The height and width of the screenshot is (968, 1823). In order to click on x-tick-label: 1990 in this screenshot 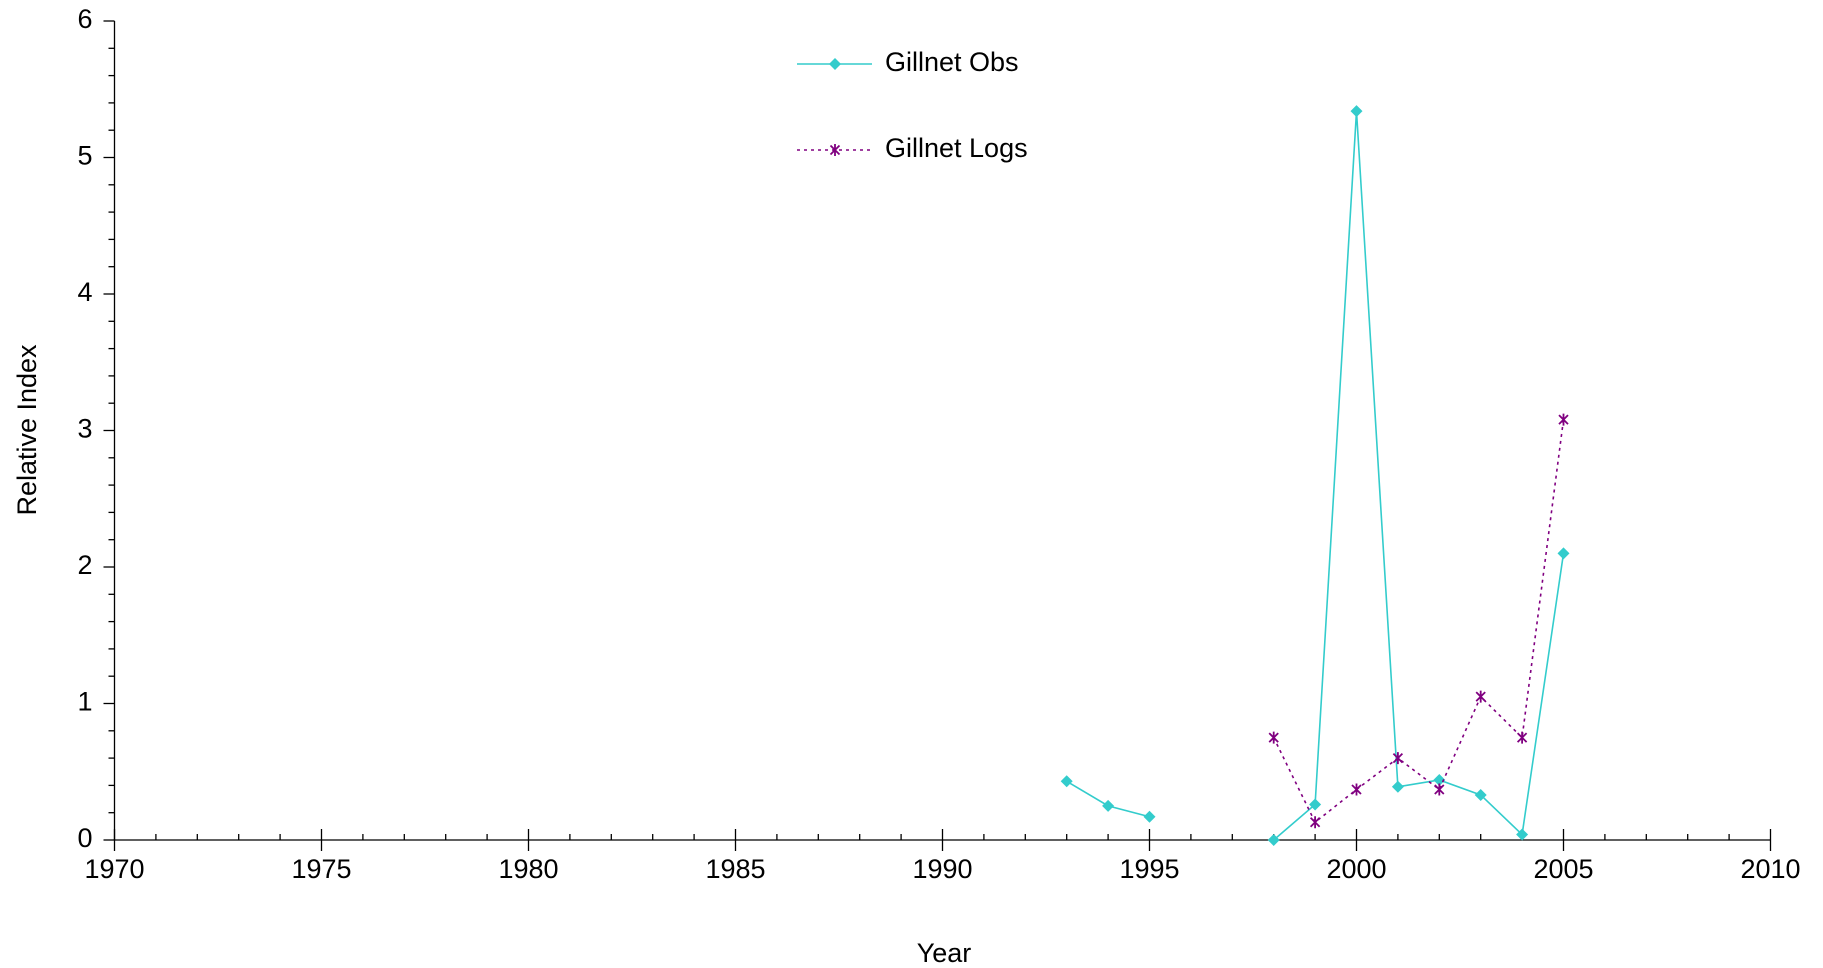, I will do `click(942, 869)`.